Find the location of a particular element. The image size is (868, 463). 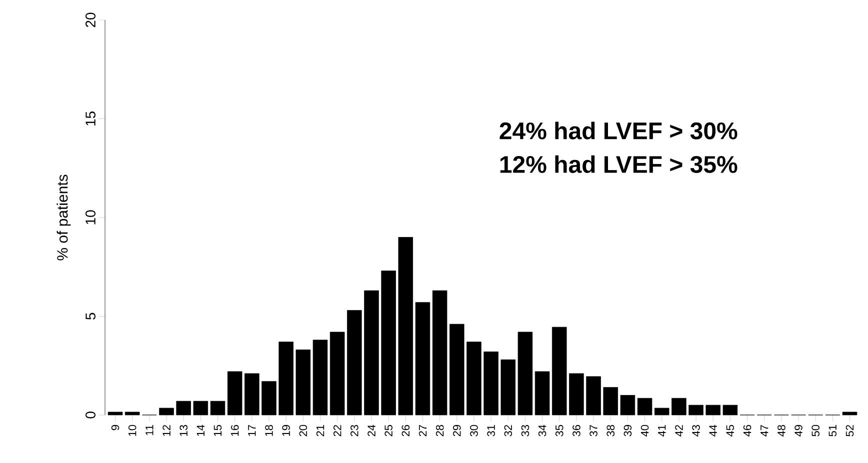

x-tick-label: 32 is located at coordinates (508, 430).